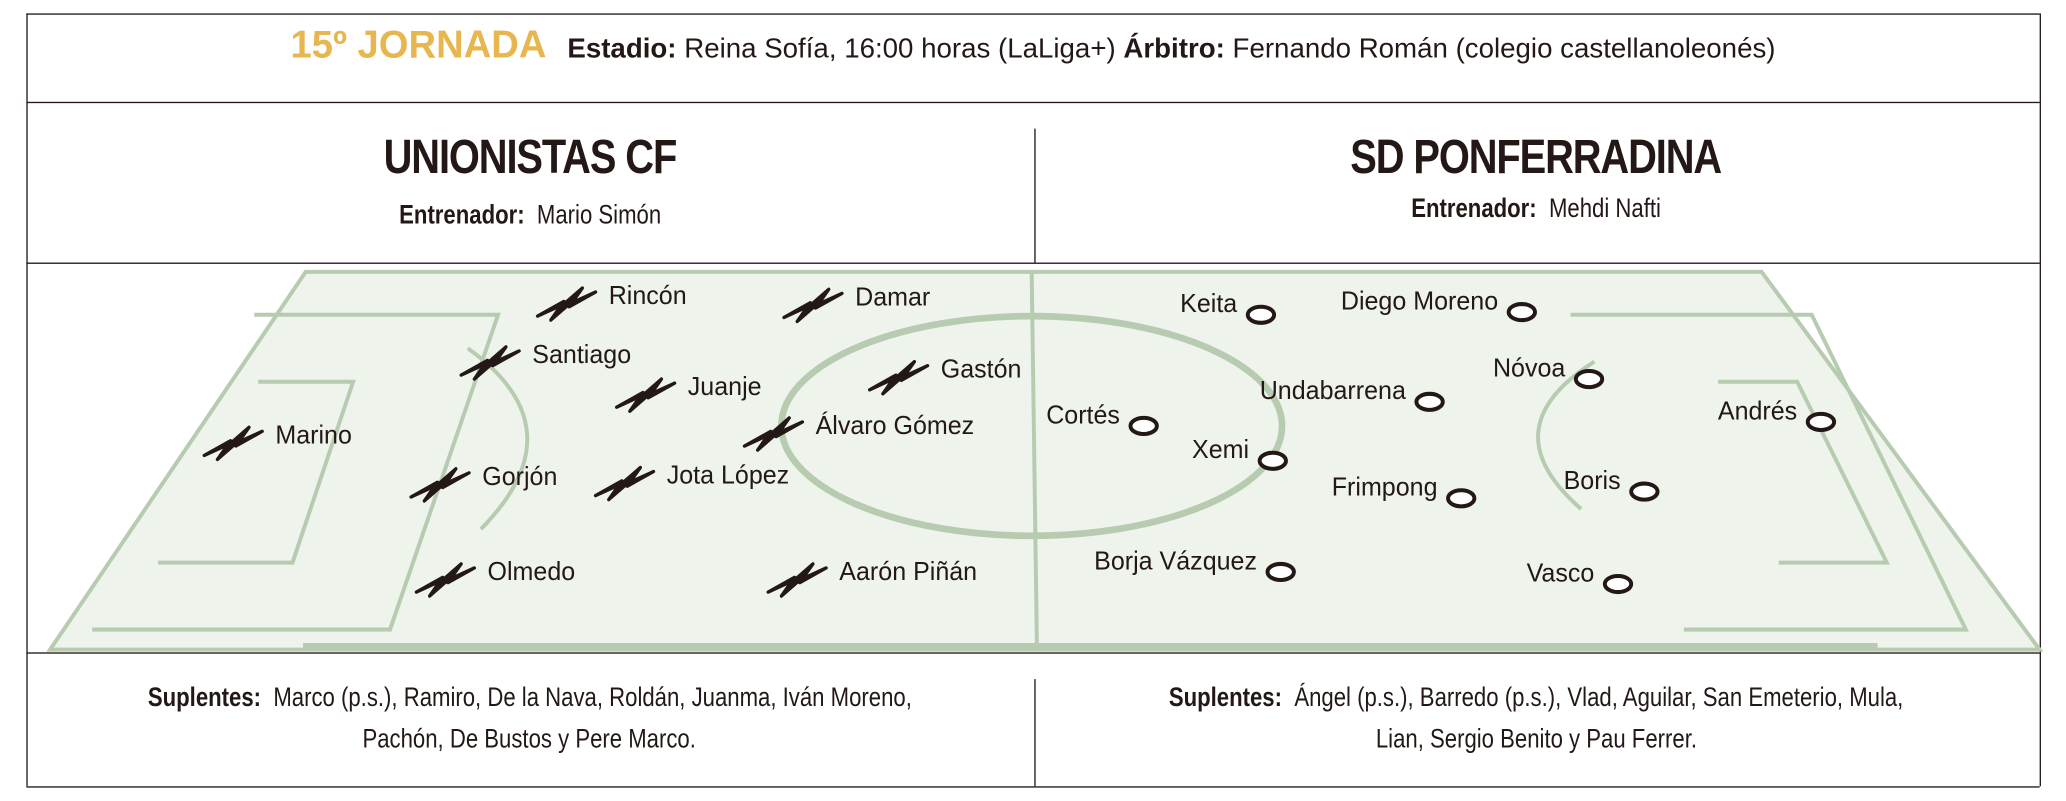  I want to click on home-player-name: Olmedo, so click(531, 572).